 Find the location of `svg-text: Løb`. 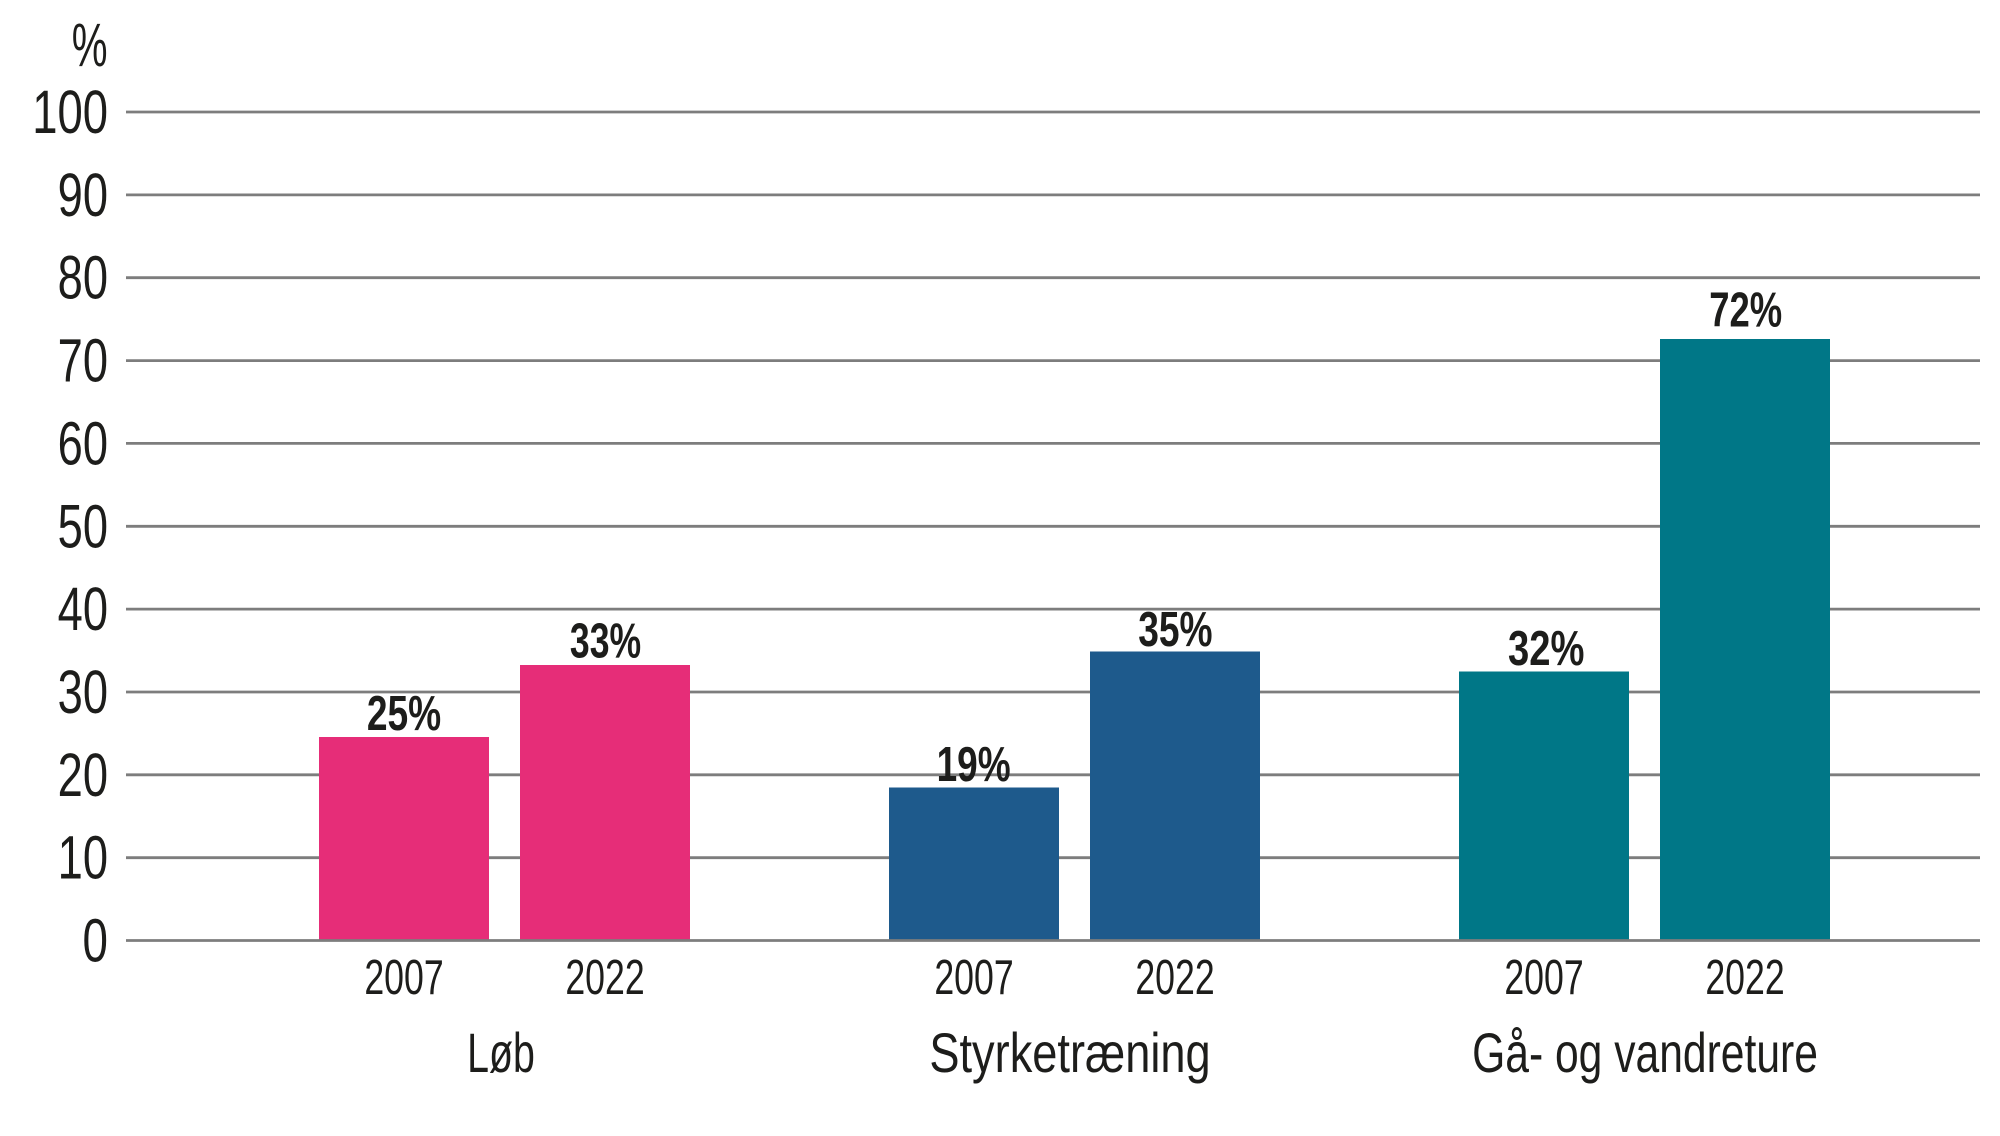

svg-text: Løb is located at coordinates (501, 1053).